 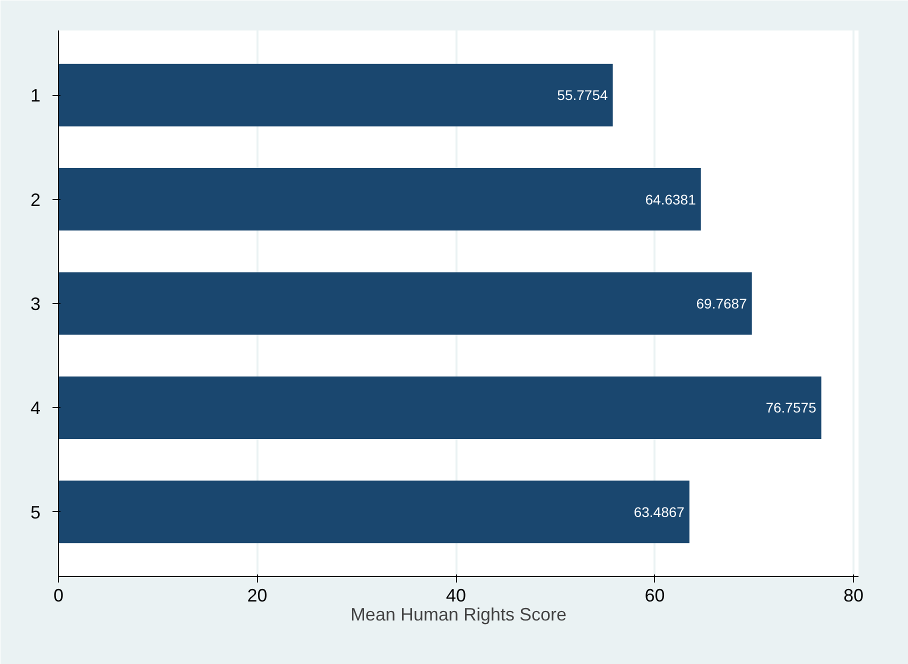 What do you see at coordinates (35, 512) in the screenshot?
I see `y-tick-label: 5` at bounding box center [35, 512].